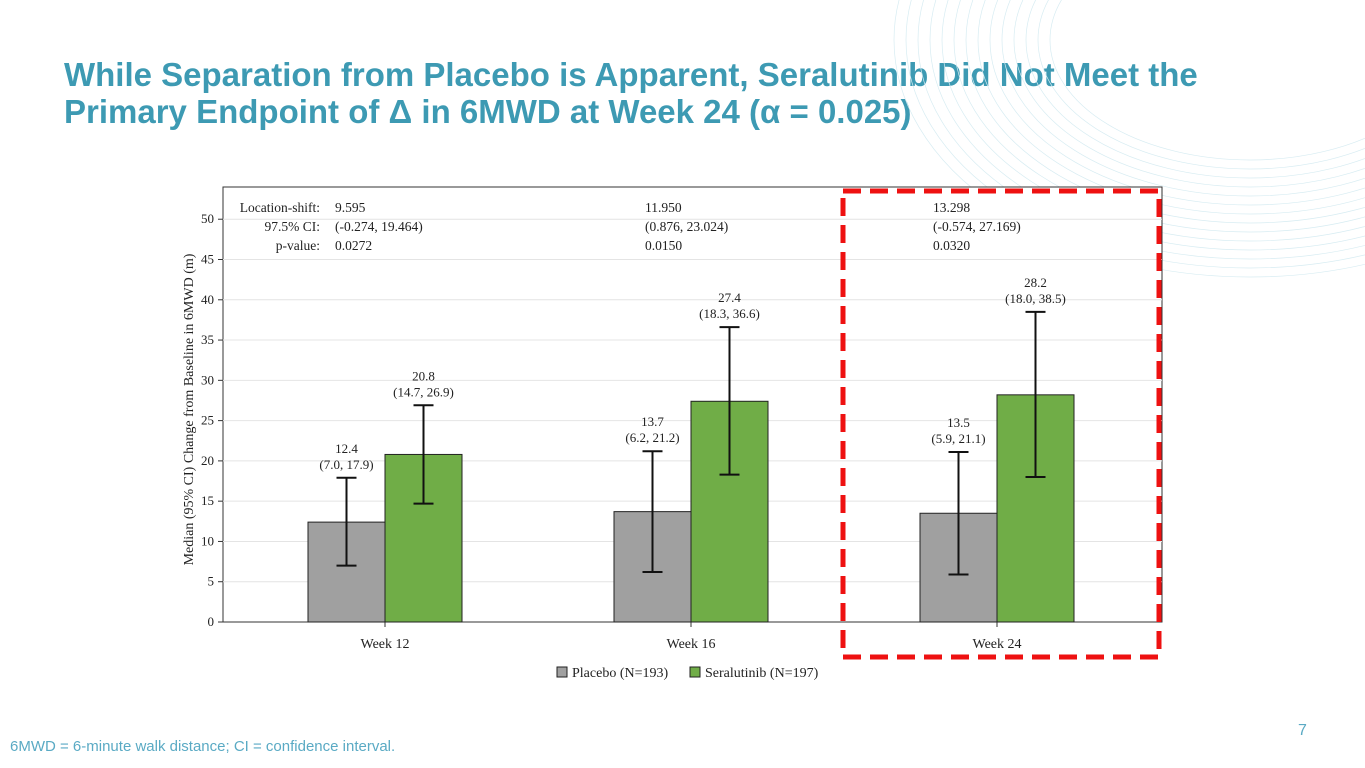 The width and height of the screenshot is (1365, 768). I want to click on y-tick-label: 35, so click(207, 339).